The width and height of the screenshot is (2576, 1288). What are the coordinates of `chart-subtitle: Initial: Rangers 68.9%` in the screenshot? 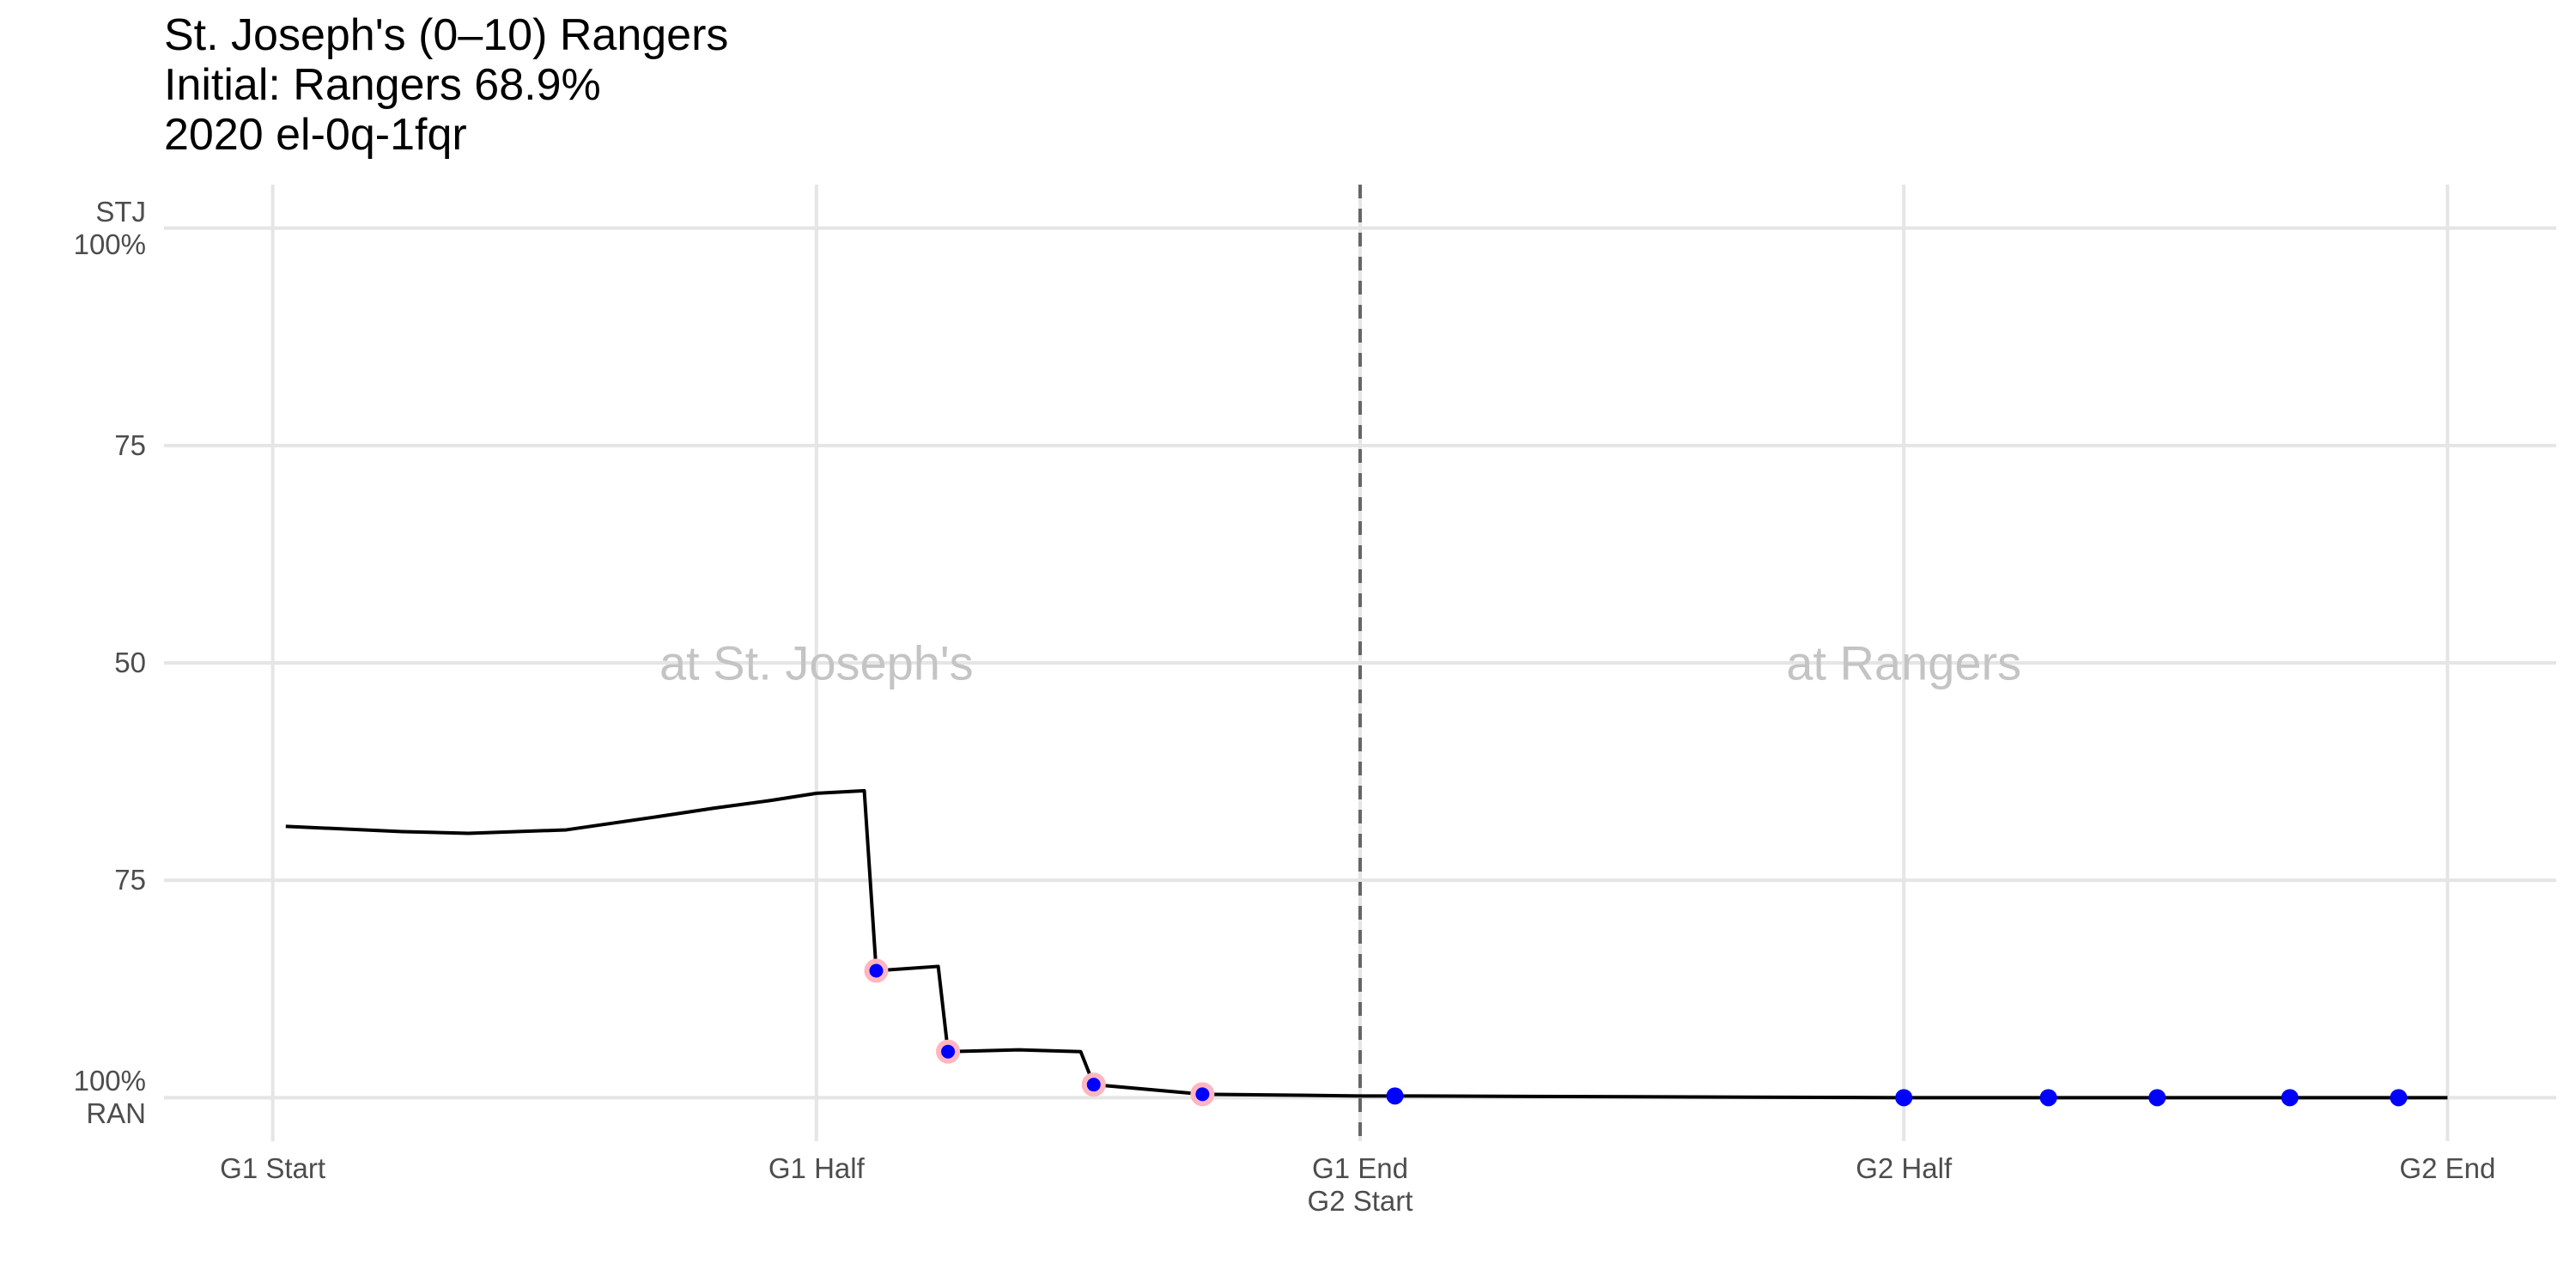 It's located at (382, 85).